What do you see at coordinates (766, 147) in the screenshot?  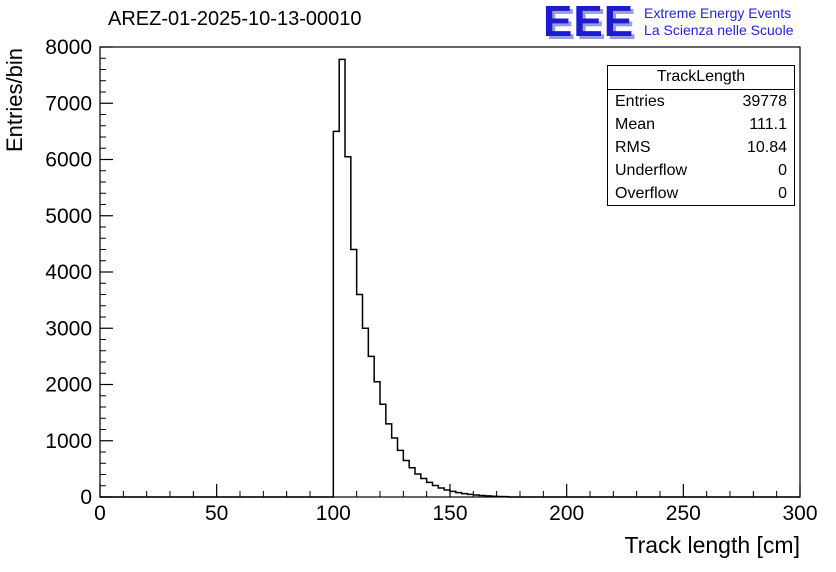 I see `stats-value: 10.84` at bounding box center [766, 147].